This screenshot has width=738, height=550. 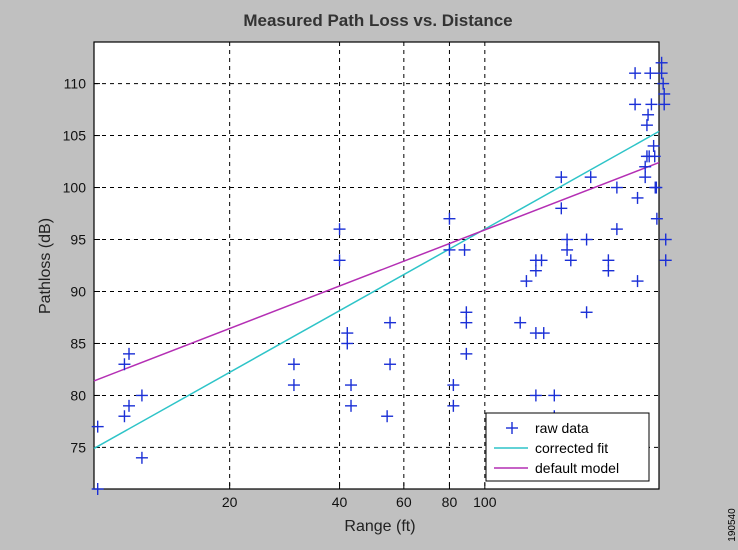 I want to click on x-tick-label: 60, so click(x=404, y=502).